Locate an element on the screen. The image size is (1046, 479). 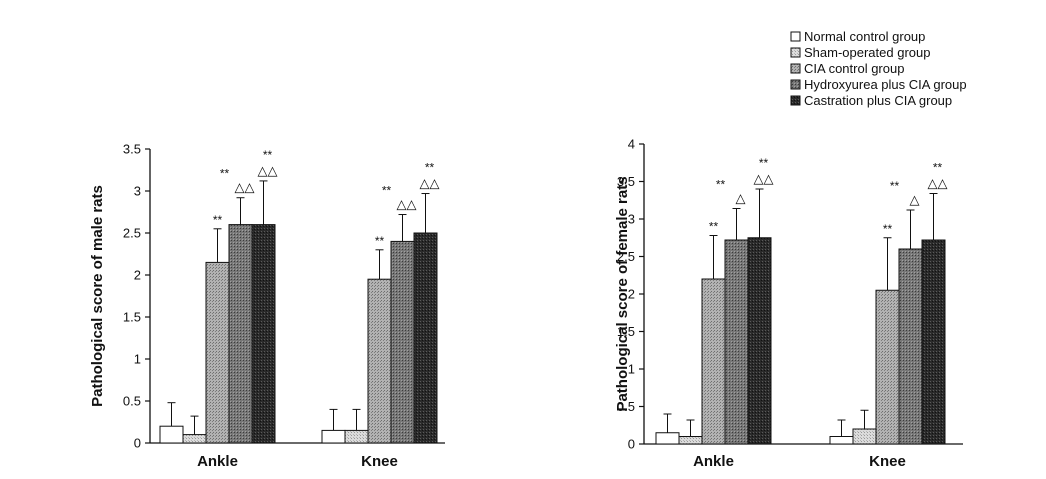
legend-label: Sham-operated group is located at coordinates (867, 52).